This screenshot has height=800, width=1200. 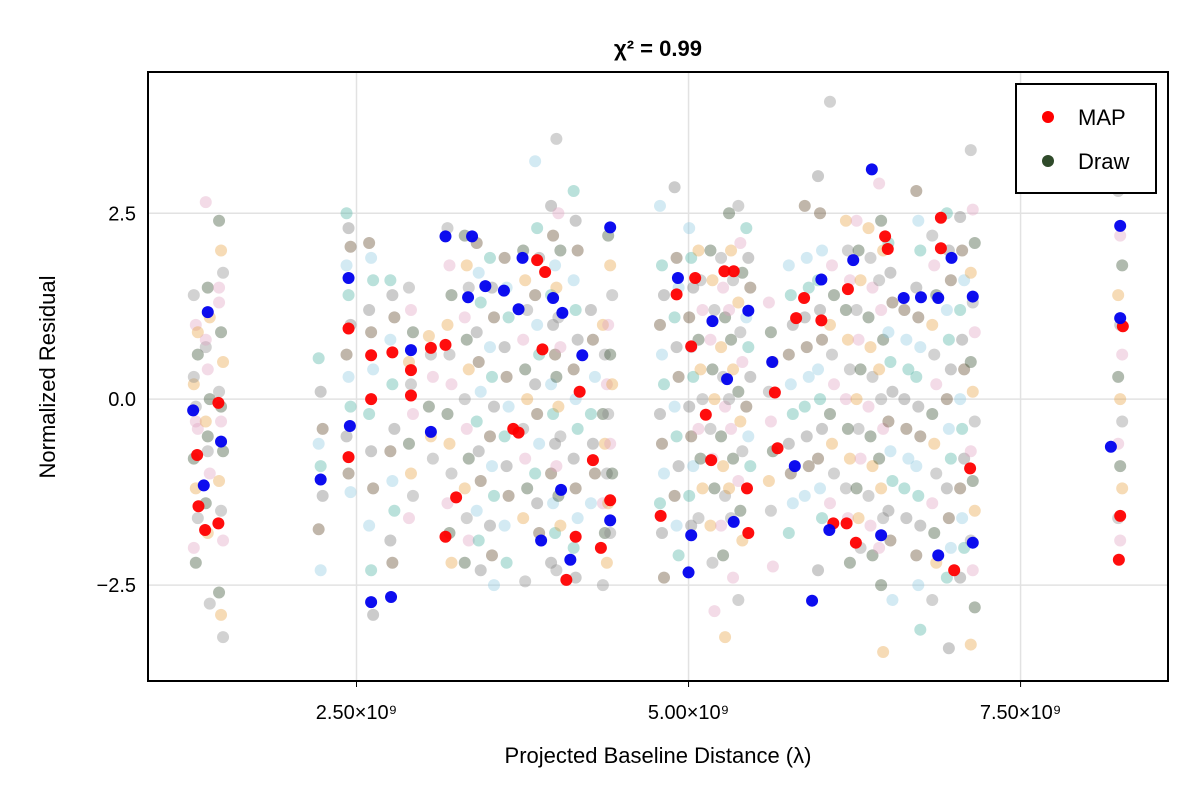 I want to click on legend-box, so click(x=1086, y=138).